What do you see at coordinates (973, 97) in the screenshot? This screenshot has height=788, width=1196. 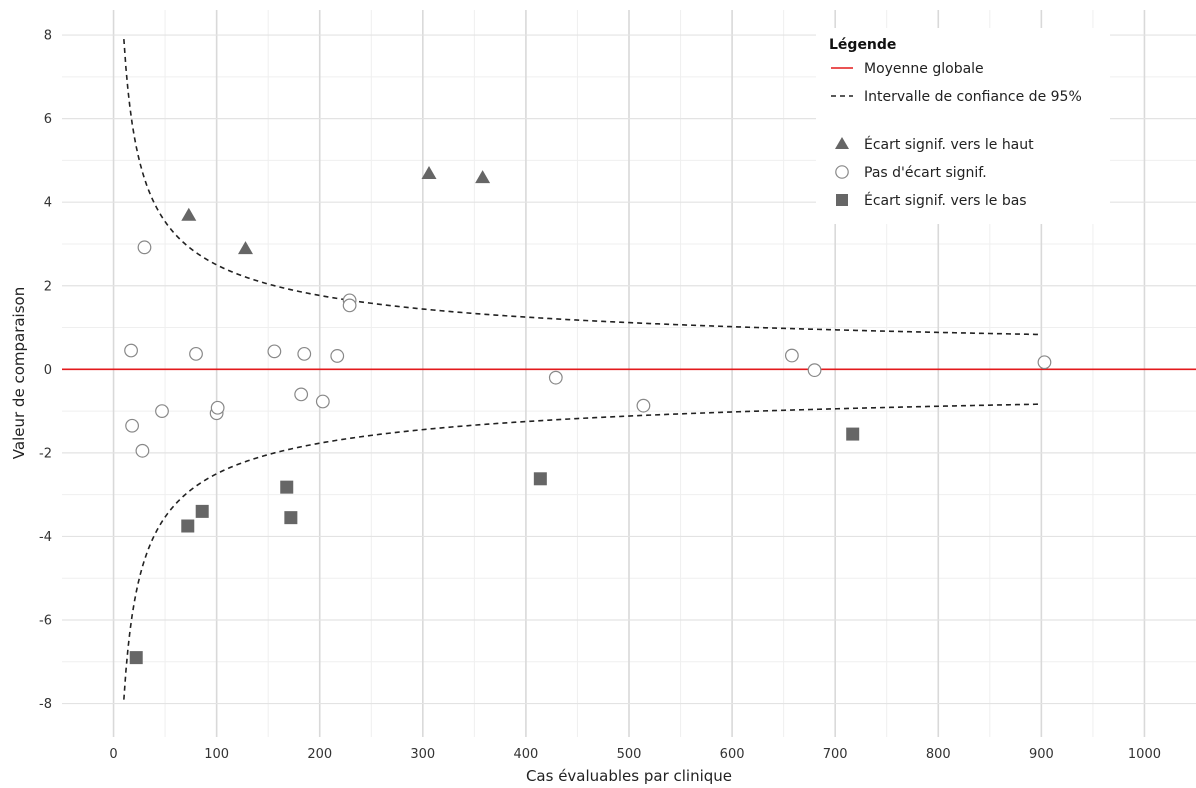 I see `legend-label-ci: Intervalle de confiance de 95%` at bounding box center [973, 97].